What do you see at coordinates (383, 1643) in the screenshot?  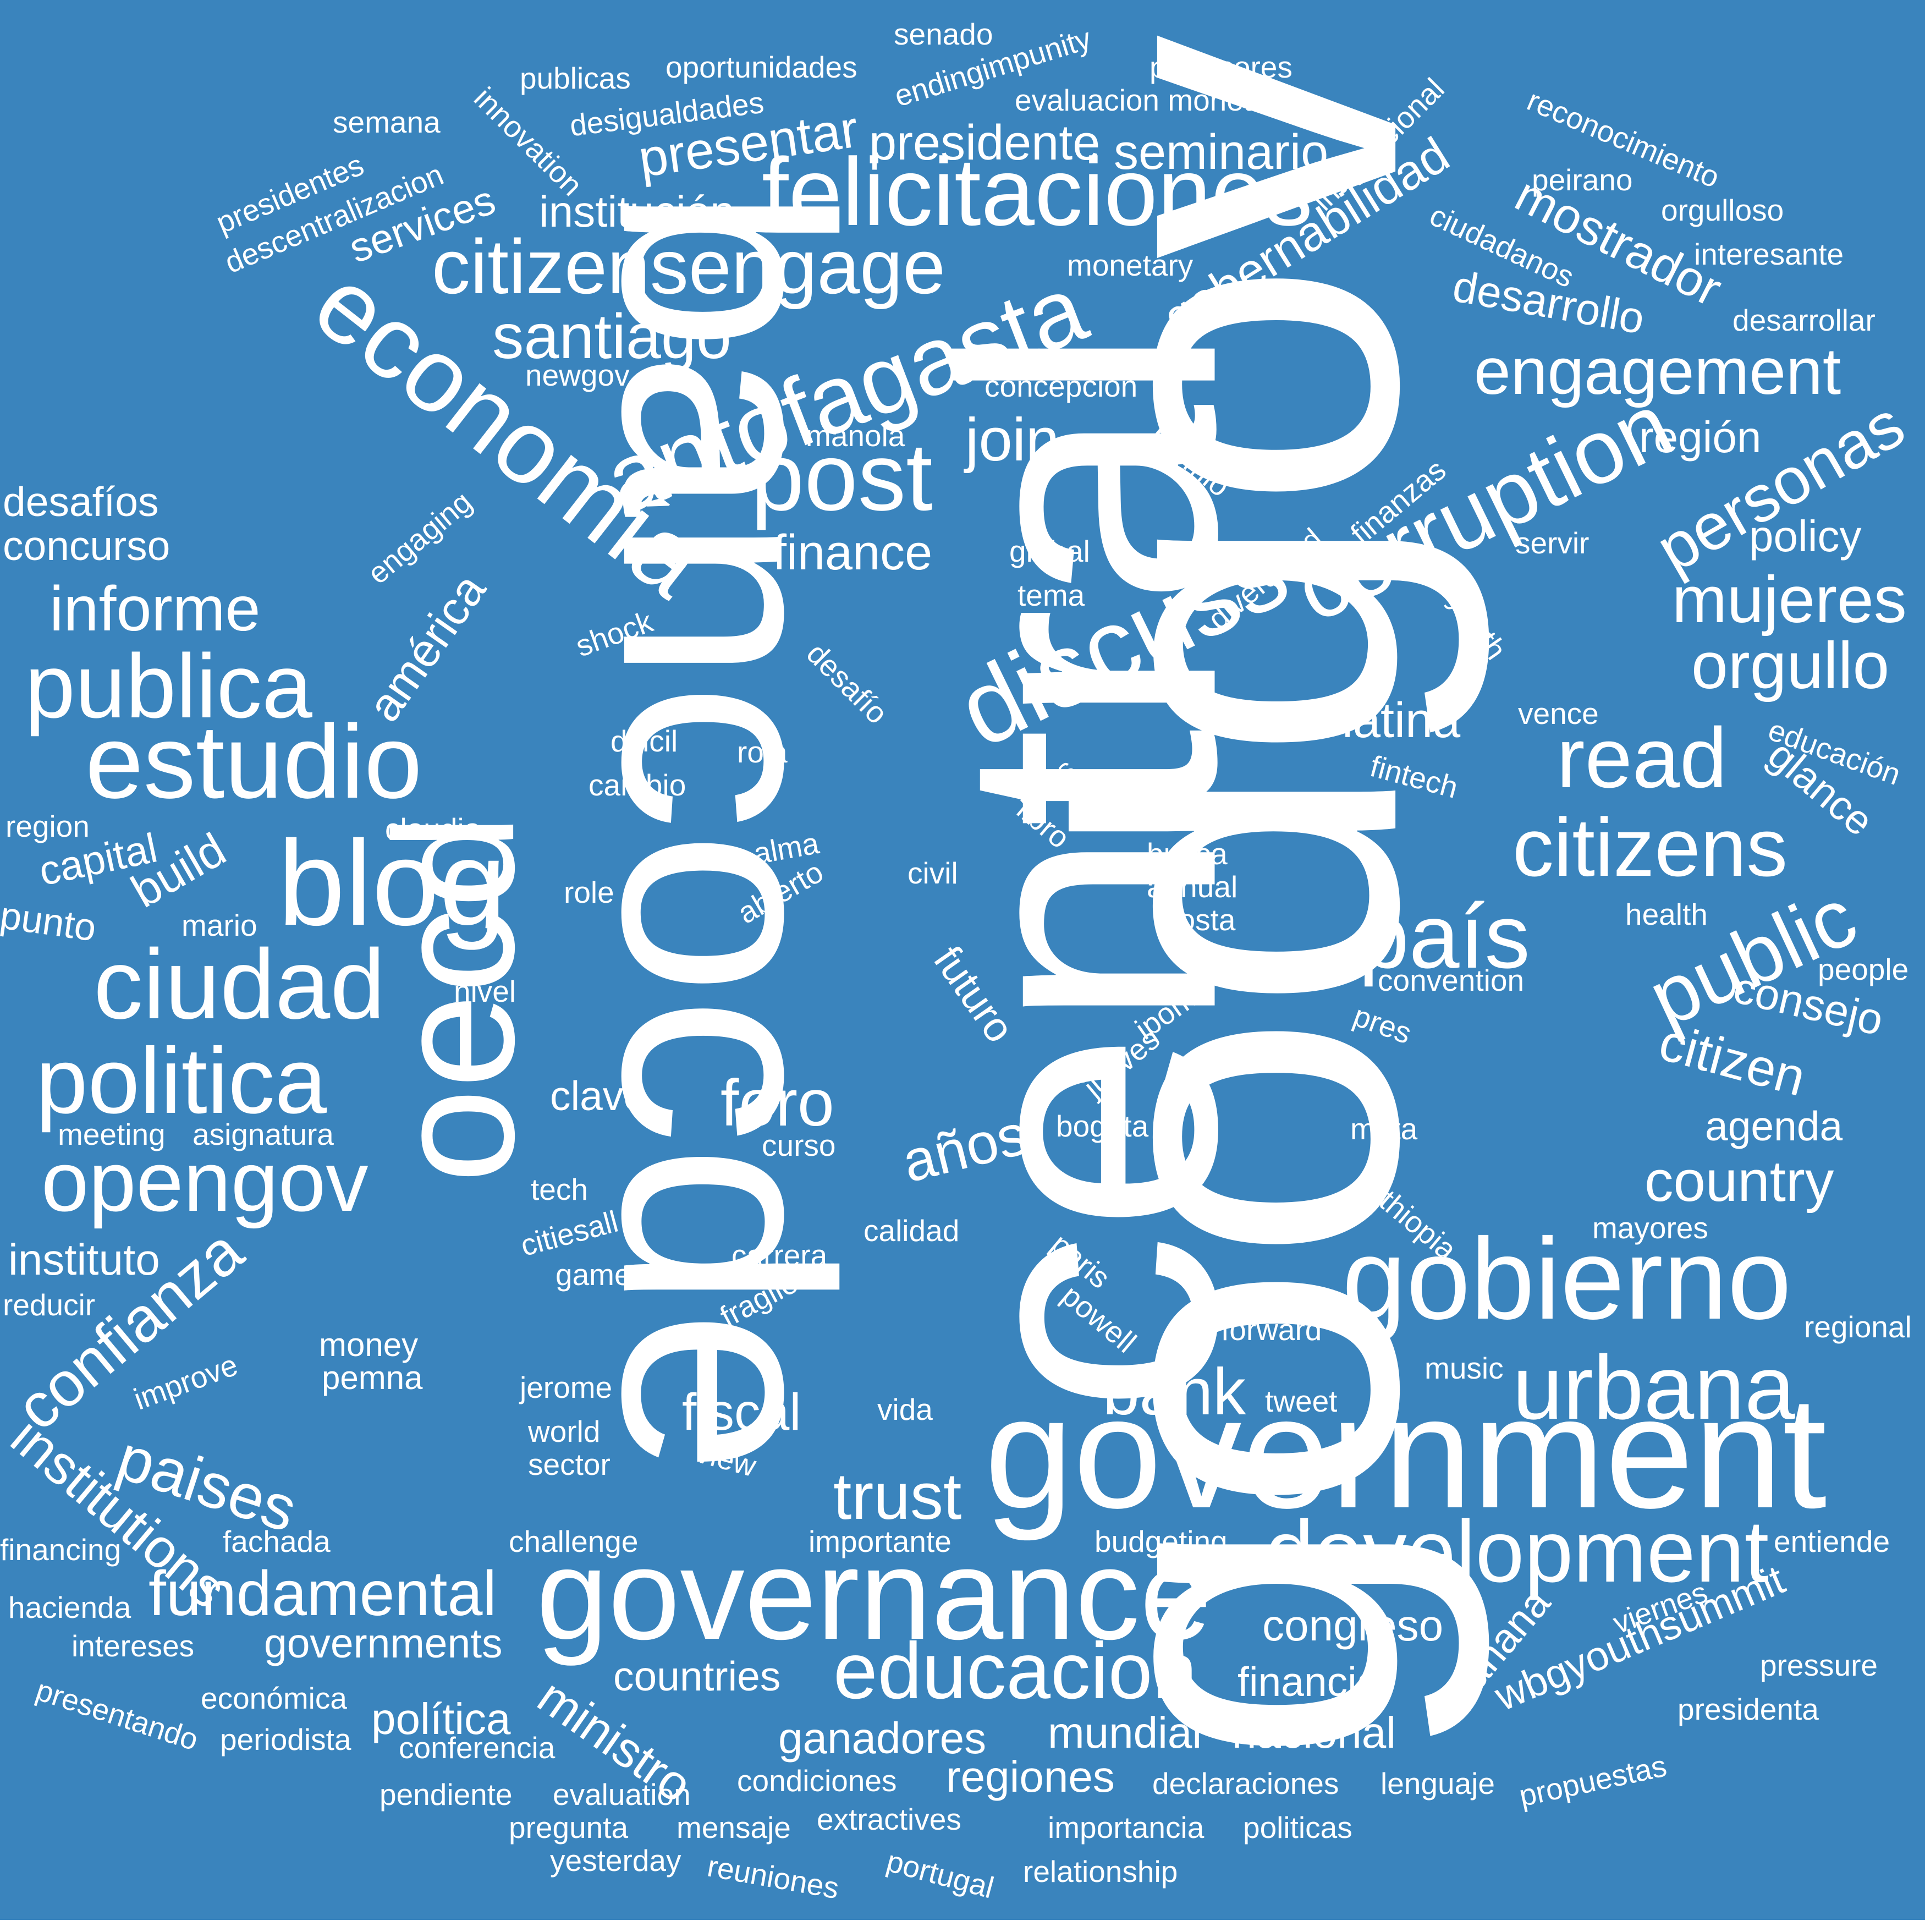 I see `word: governments` at bounding box center [383, 1643].